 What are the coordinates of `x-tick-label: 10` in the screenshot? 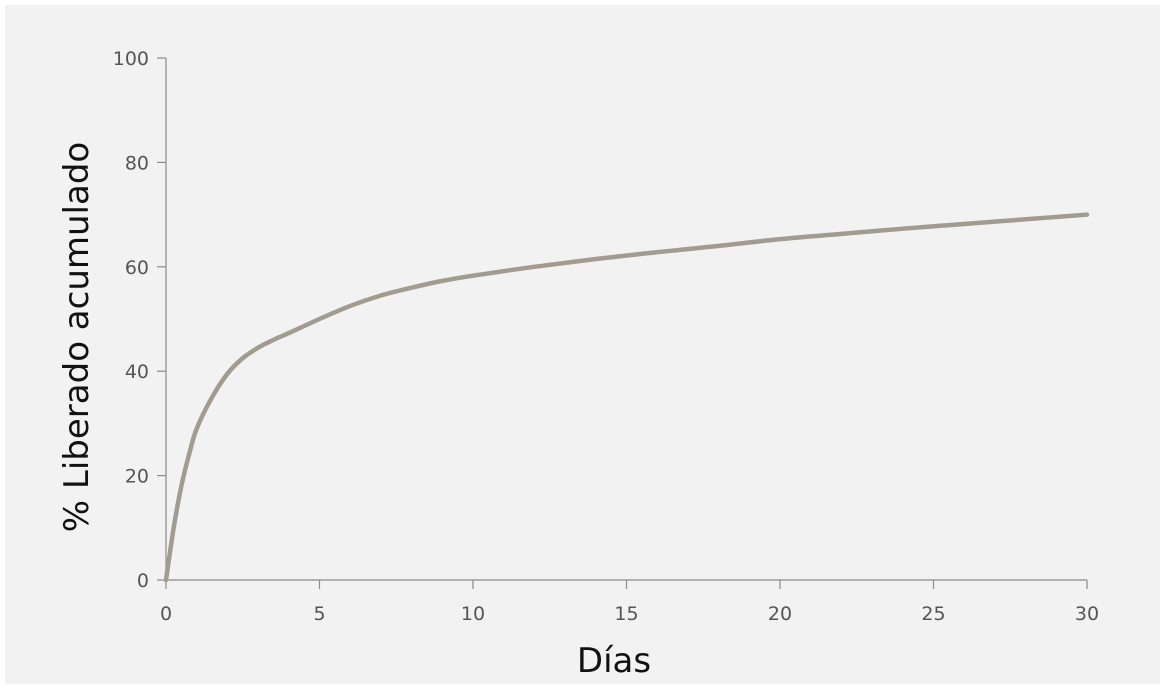 It's located at (473, 614).